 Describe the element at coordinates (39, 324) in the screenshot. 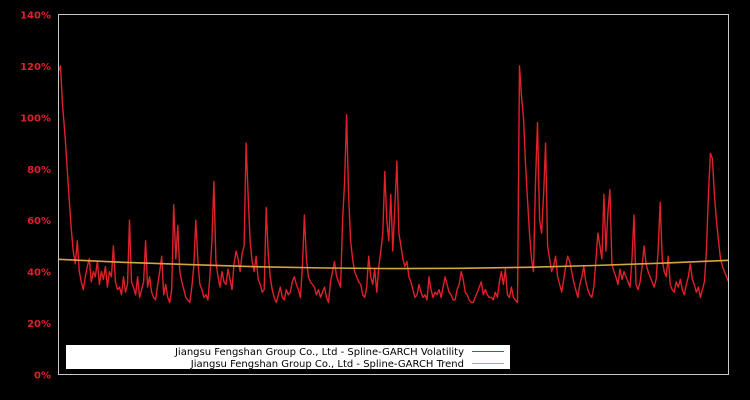

I see `y-tick-label: 20%` at that location.